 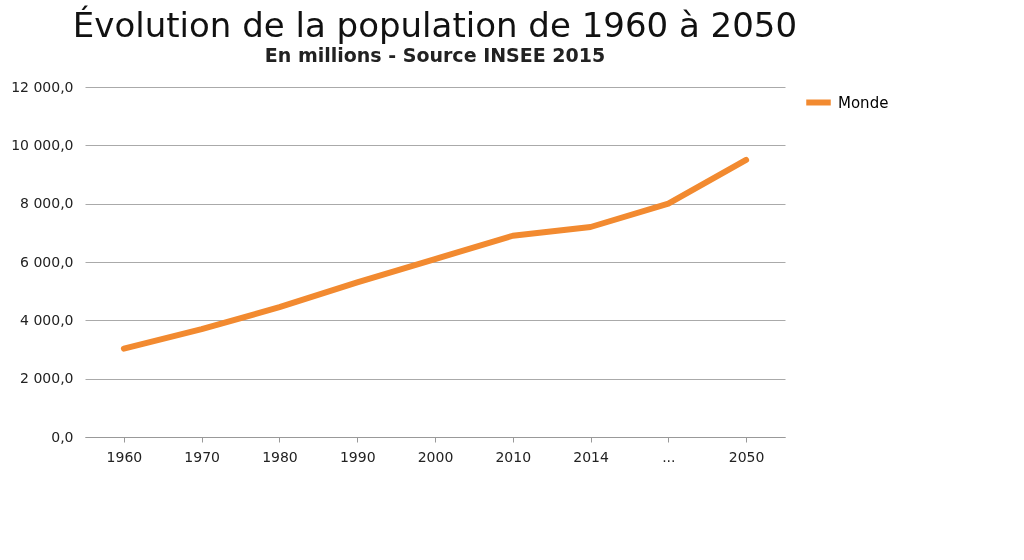 I want to click on legend-label: Monde, so click(x=863, y=102).